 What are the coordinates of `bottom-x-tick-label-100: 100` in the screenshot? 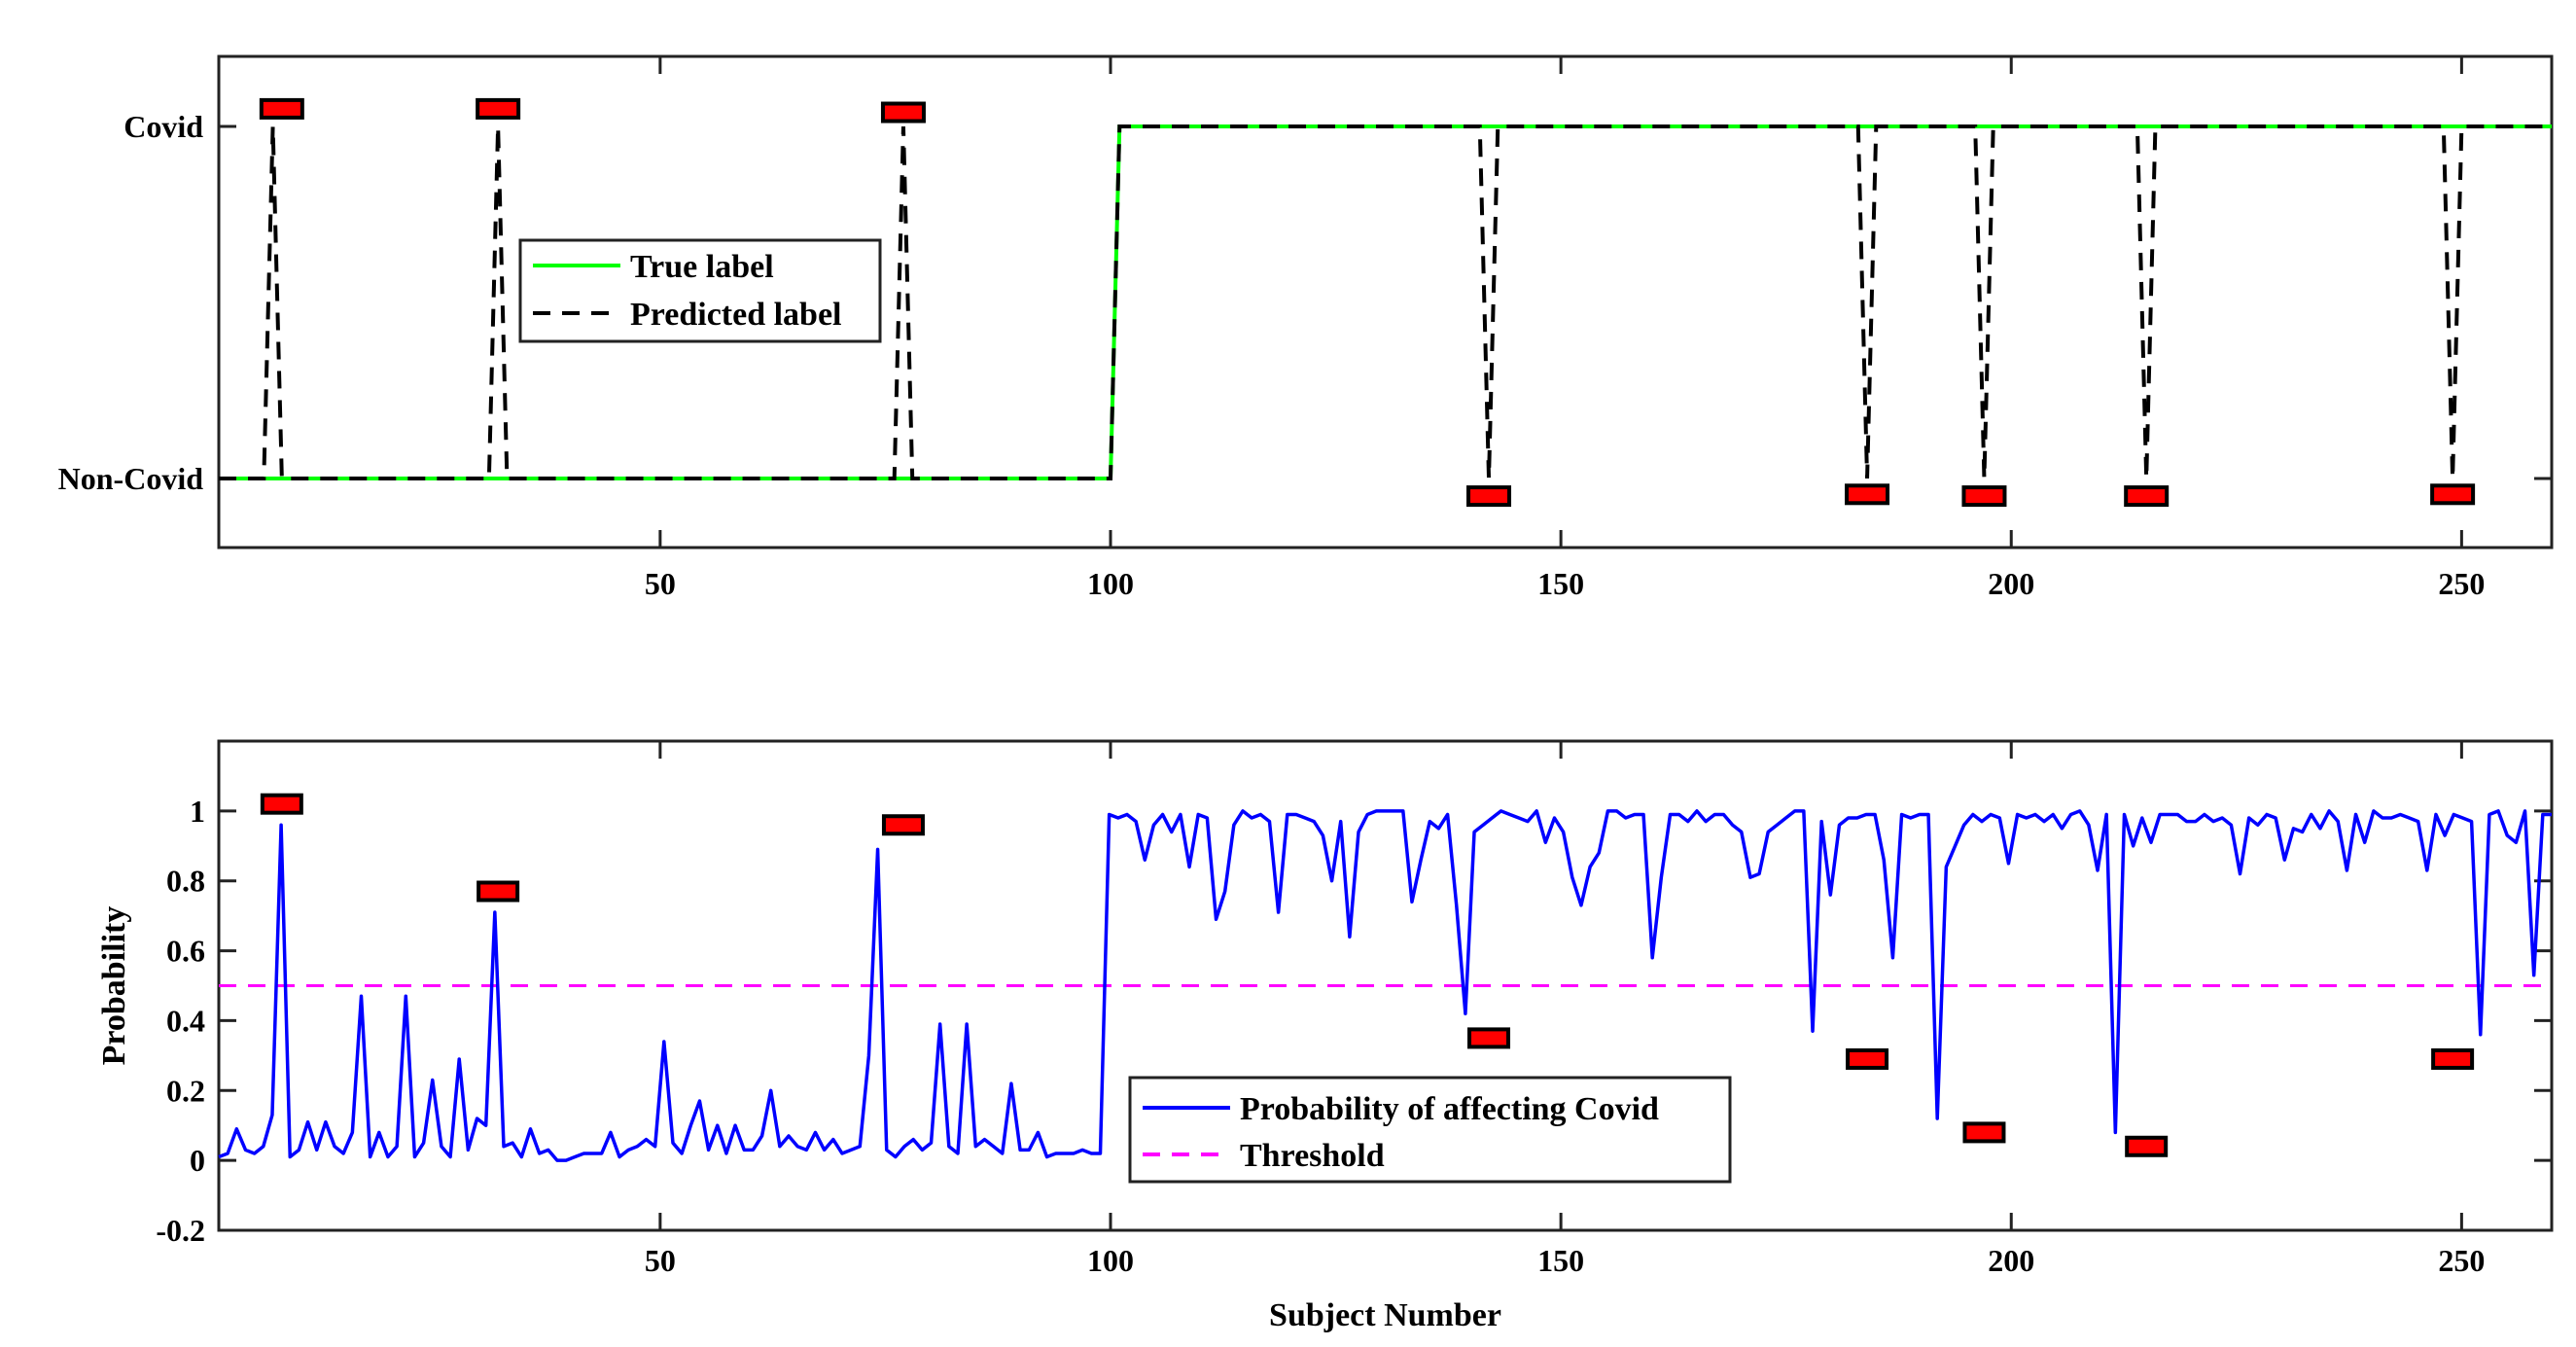 It's located at (1110, 1261).